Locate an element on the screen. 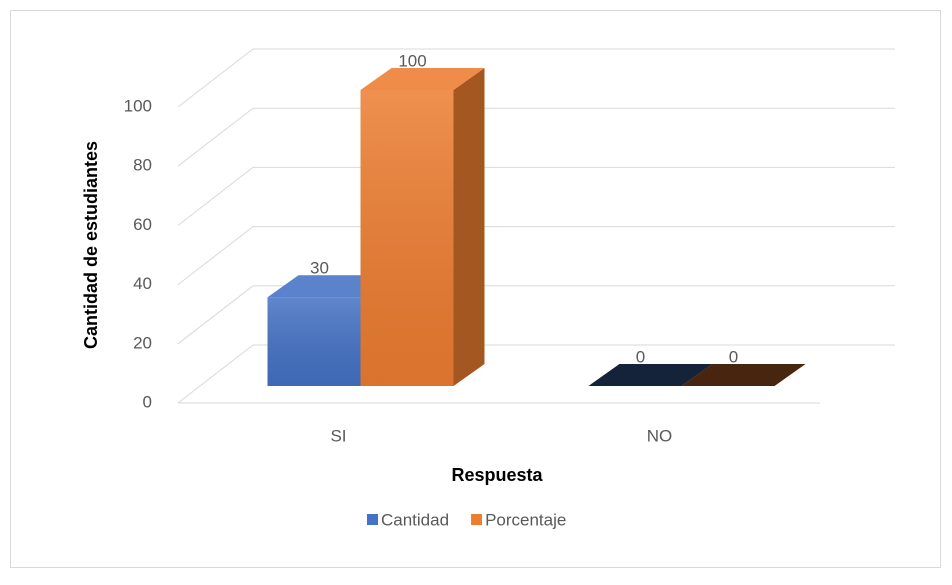 The height and width of the screenshot is (585, 952). bar-side is located at coordinates (469, 227).